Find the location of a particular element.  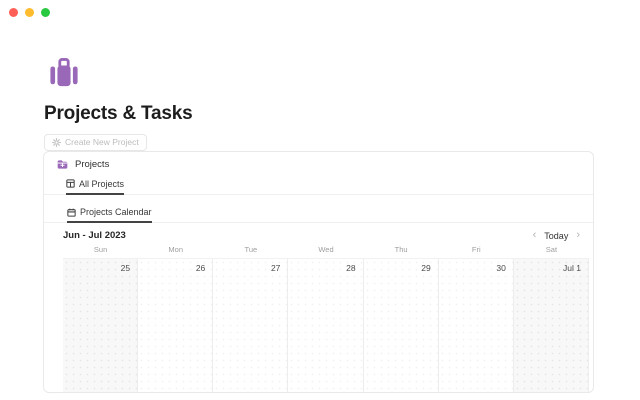

today-button: Today is located at coordinates (556, 235).